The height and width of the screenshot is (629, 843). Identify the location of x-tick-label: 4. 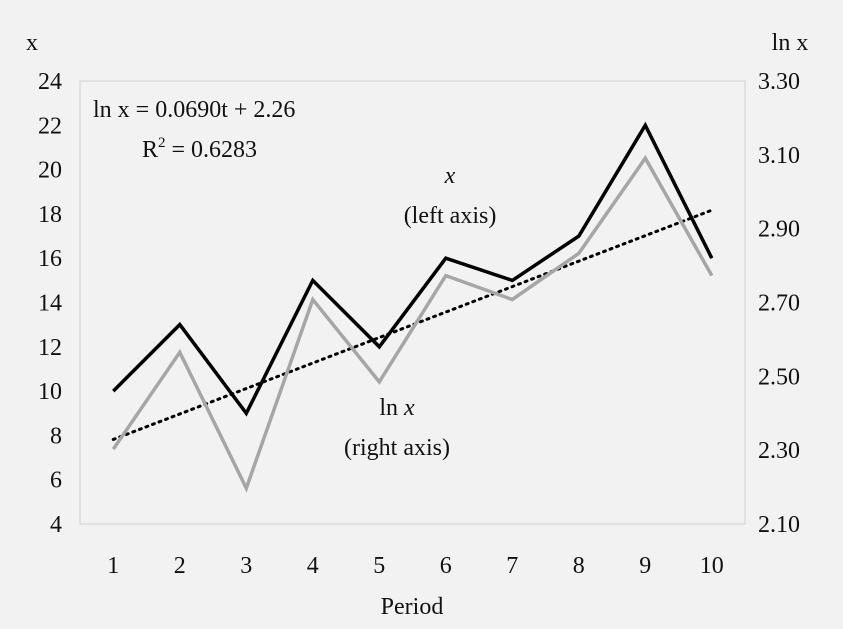
(313, 566).